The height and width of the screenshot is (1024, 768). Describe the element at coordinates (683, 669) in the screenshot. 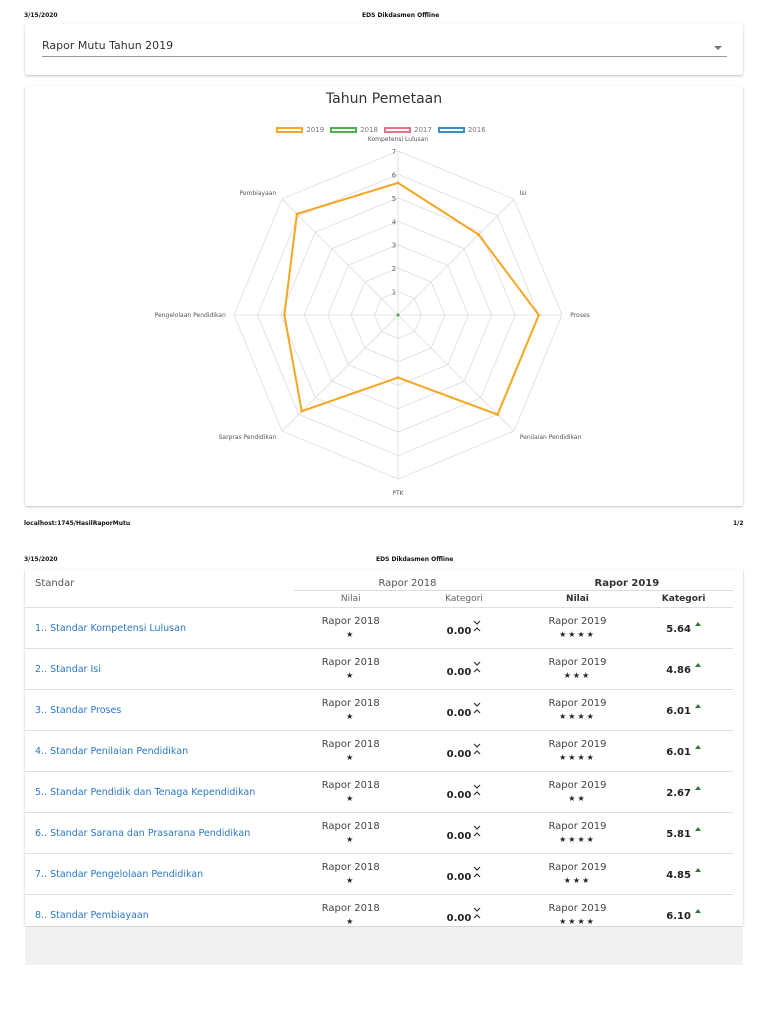

I see `kategori-2019-cell: 4.86` at that location.